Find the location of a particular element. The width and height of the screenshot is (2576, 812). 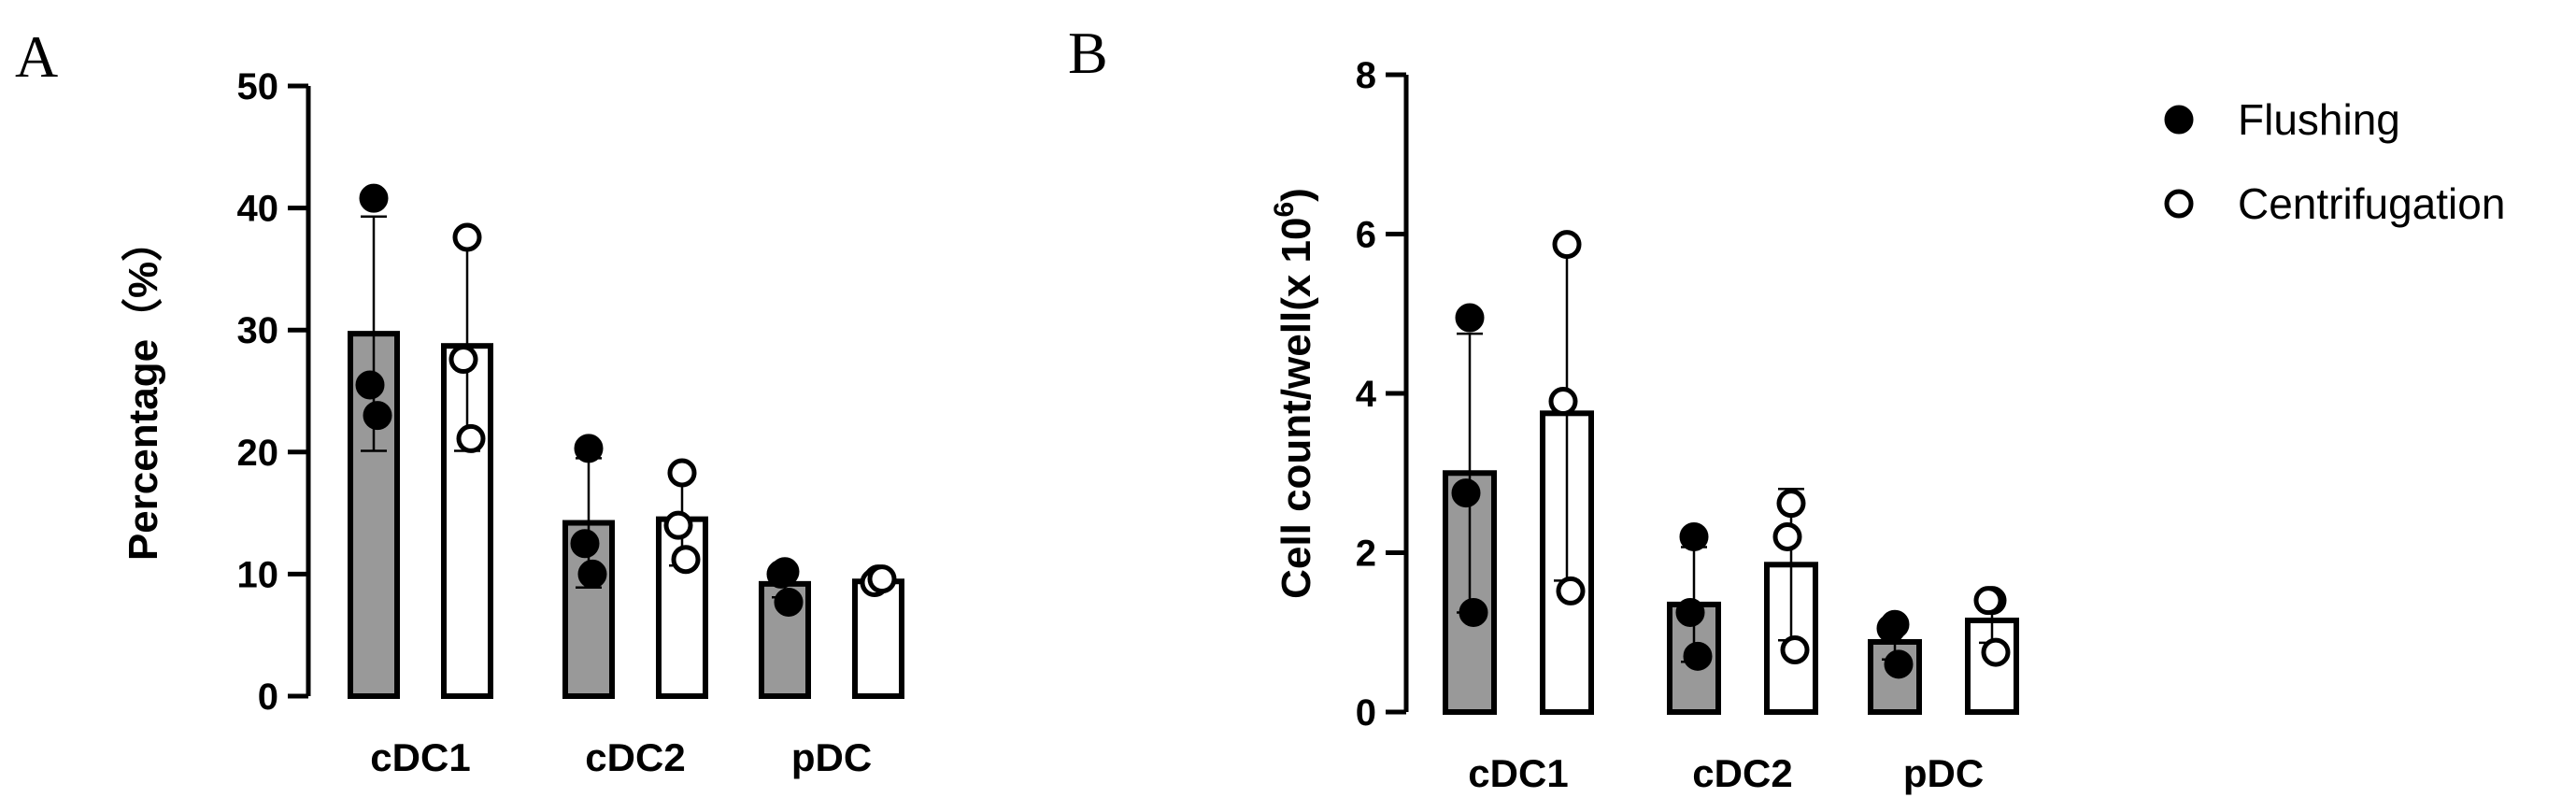

legend-label: Centrifugation is located at coordinates (2371, 203).